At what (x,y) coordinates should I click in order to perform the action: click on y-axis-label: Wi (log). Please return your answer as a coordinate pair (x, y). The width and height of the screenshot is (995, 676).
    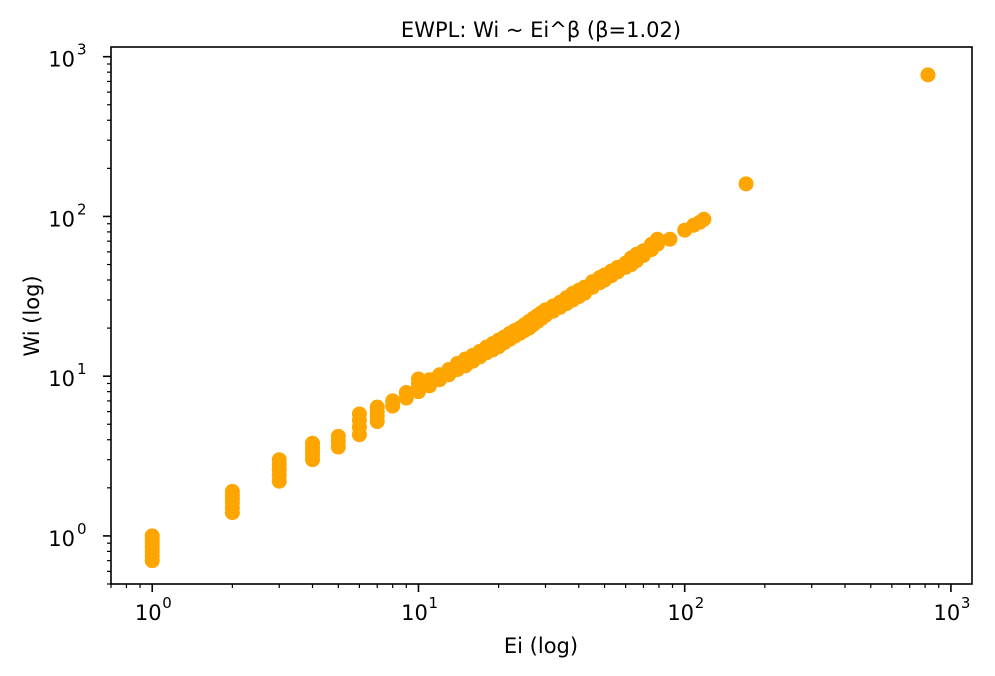
    Looking at the image, I should click on (32, 315).